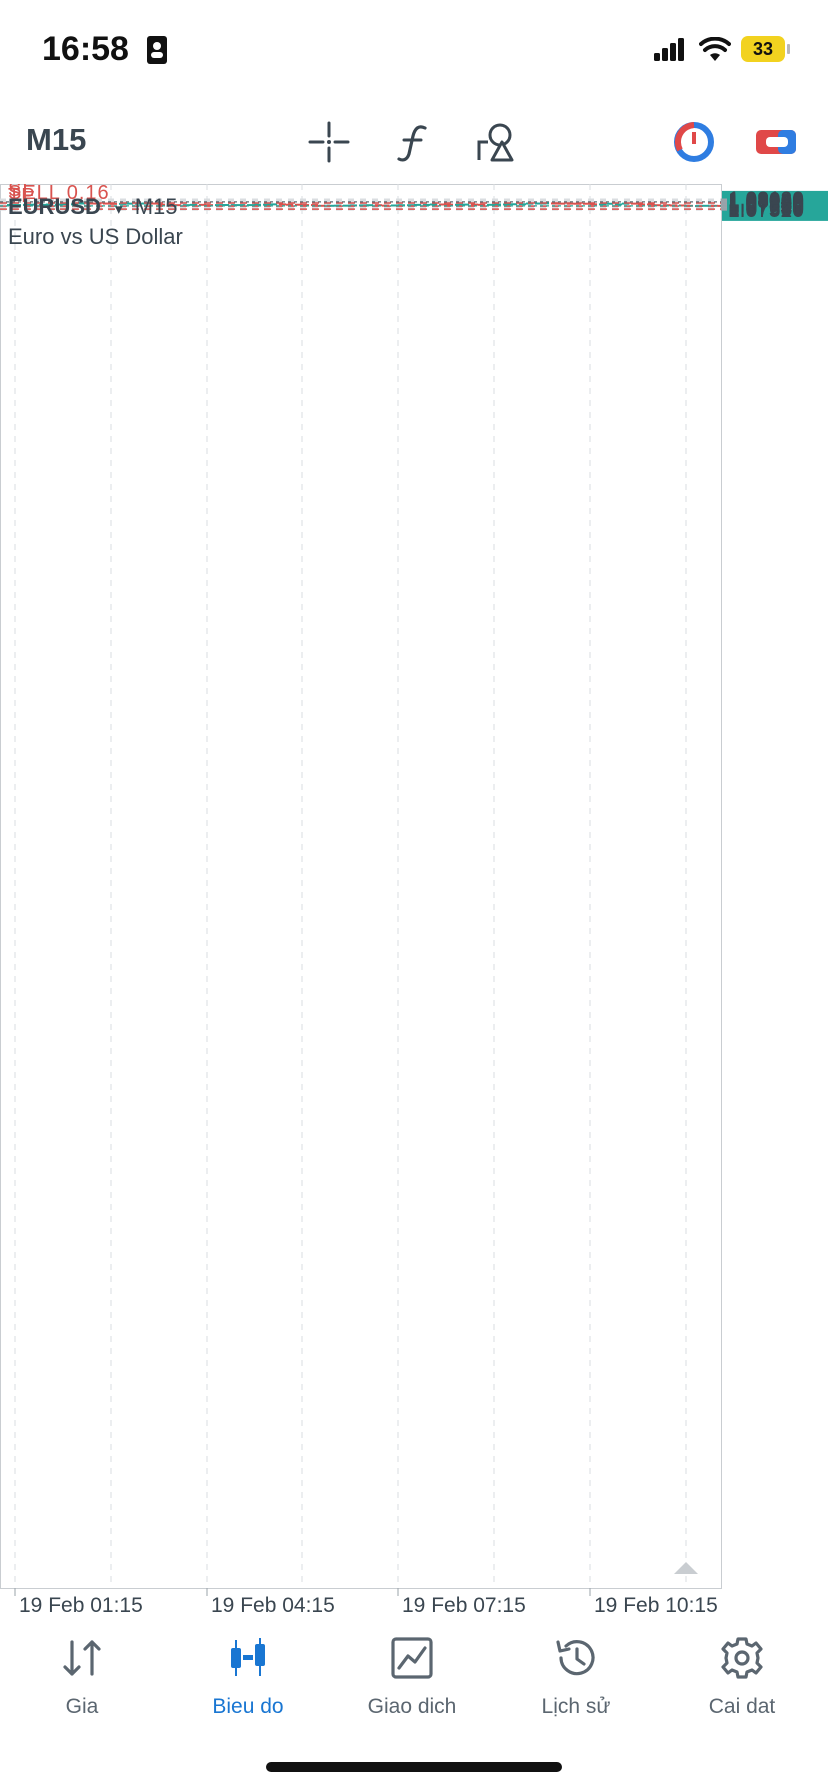 The height and width of the screenshot is (1792, 828). Describe the element at coordinates (464, 1605) in the screenshot. I see `time-label: 19 Feb 07:15` at that location.